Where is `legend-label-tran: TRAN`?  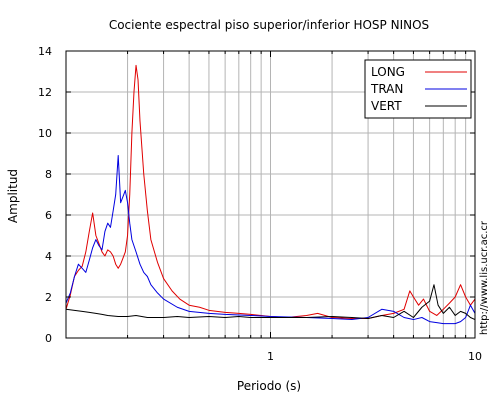 legend-label-tran: TRAN is located at coordinates (386, 89).